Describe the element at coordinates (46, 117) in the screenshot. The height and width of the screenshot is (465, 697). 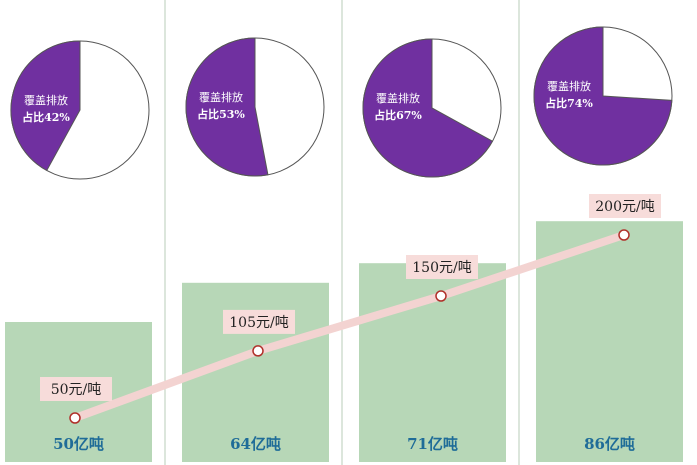
I see `pie-value-label: 占比42%` at that location.